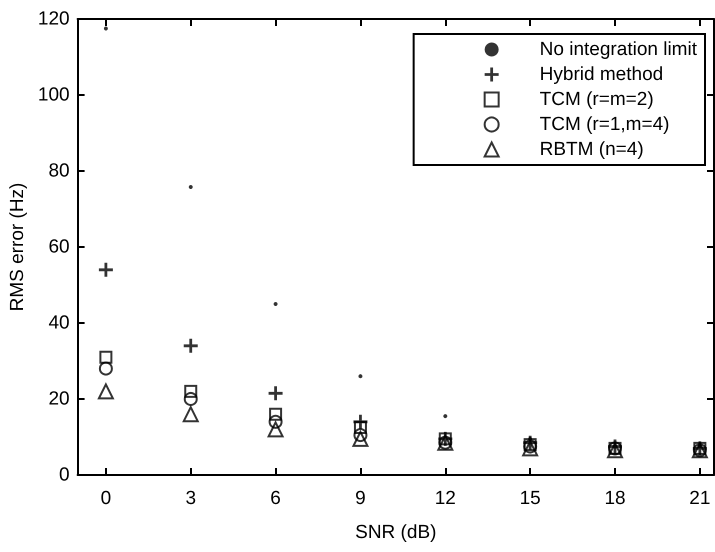 The height and width of the screenshot is (552, 715). Describe the element at coordinates (592, 149) in the screenshot. I see `legend-label: RBTM (n=4)` at that location.